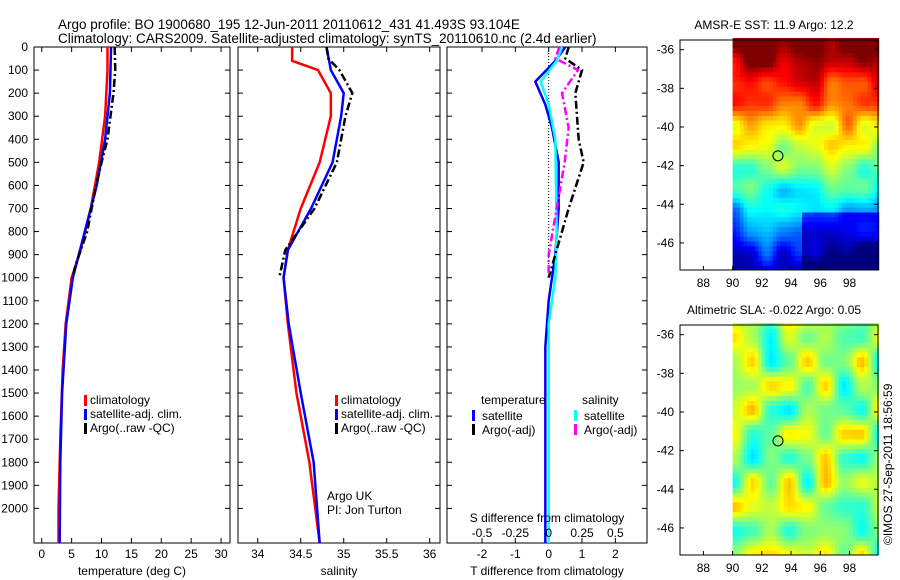  Describe the element at coordinates (430, 554) in the screenshot. I see `x-tick-label: 36` at that location.